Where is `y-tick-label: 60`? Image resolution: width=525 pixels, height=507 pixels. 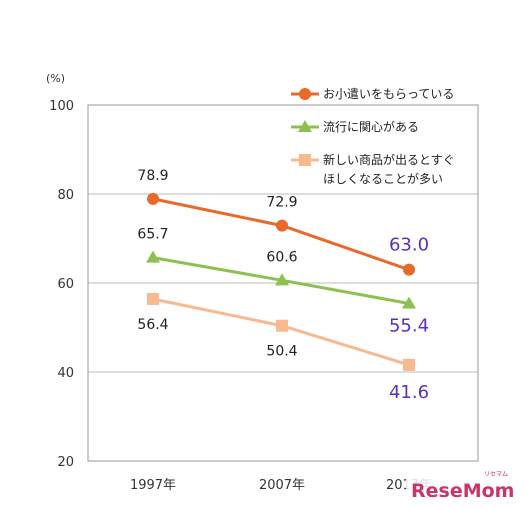
y-tick-label: 60 is located at coordinates (65, 284).